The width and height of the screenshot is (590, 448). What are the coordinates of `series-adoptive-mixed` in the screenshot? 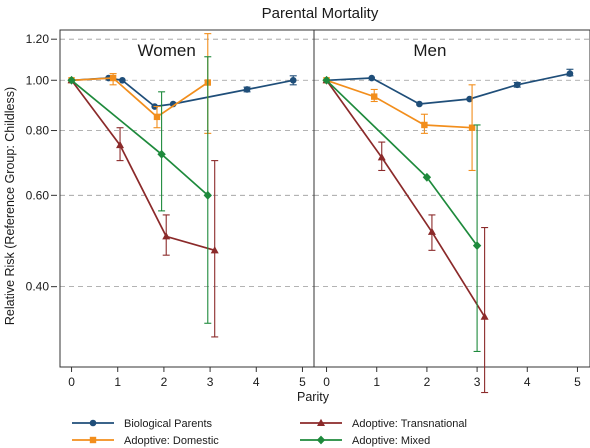 It's located at (139, 190).